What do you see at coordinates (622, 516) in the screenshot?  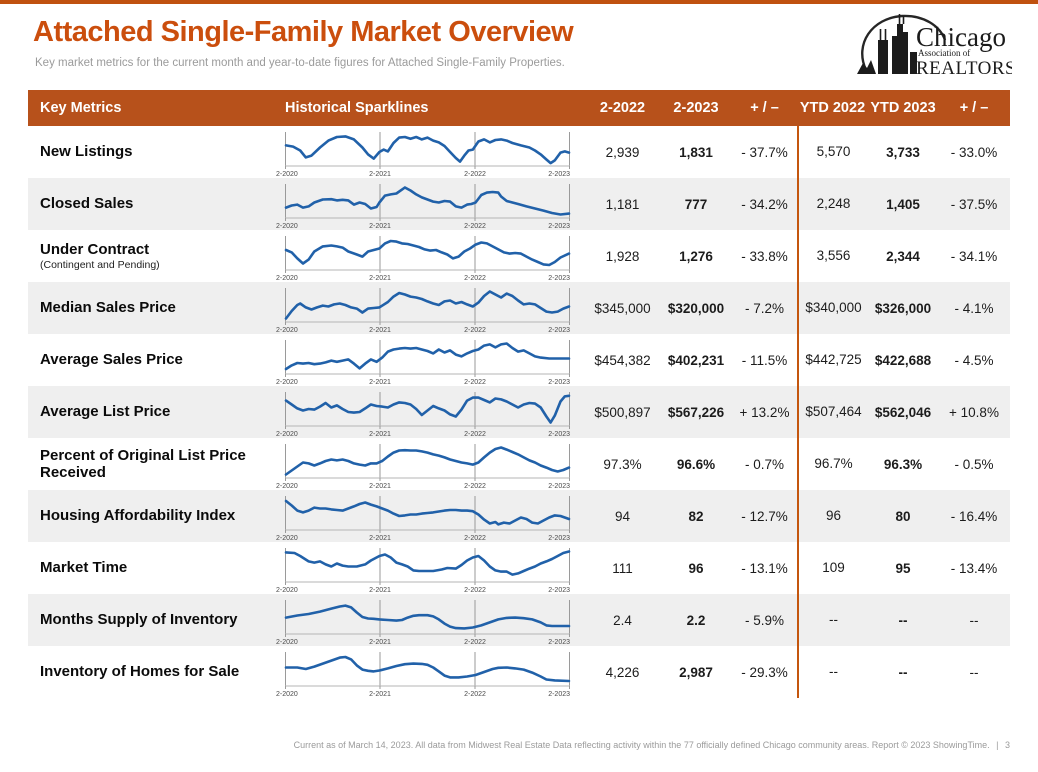 I see `value-month-prev: 94` at bounding box center [622, 516].